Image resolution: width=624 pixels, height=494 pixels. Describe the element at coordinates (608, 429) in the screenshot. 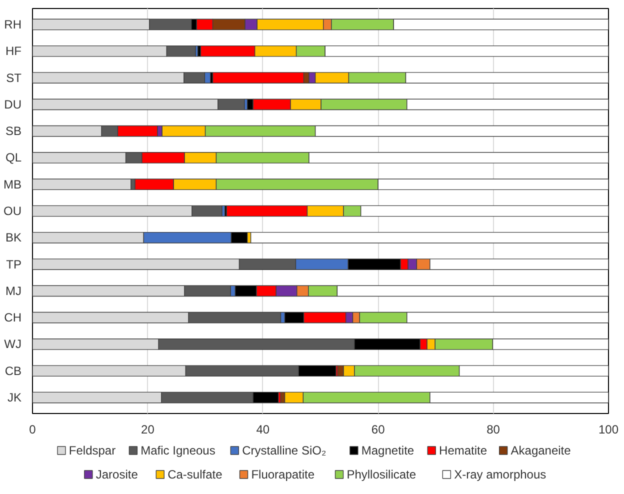

I see `x-tick-label: 100` at that location.